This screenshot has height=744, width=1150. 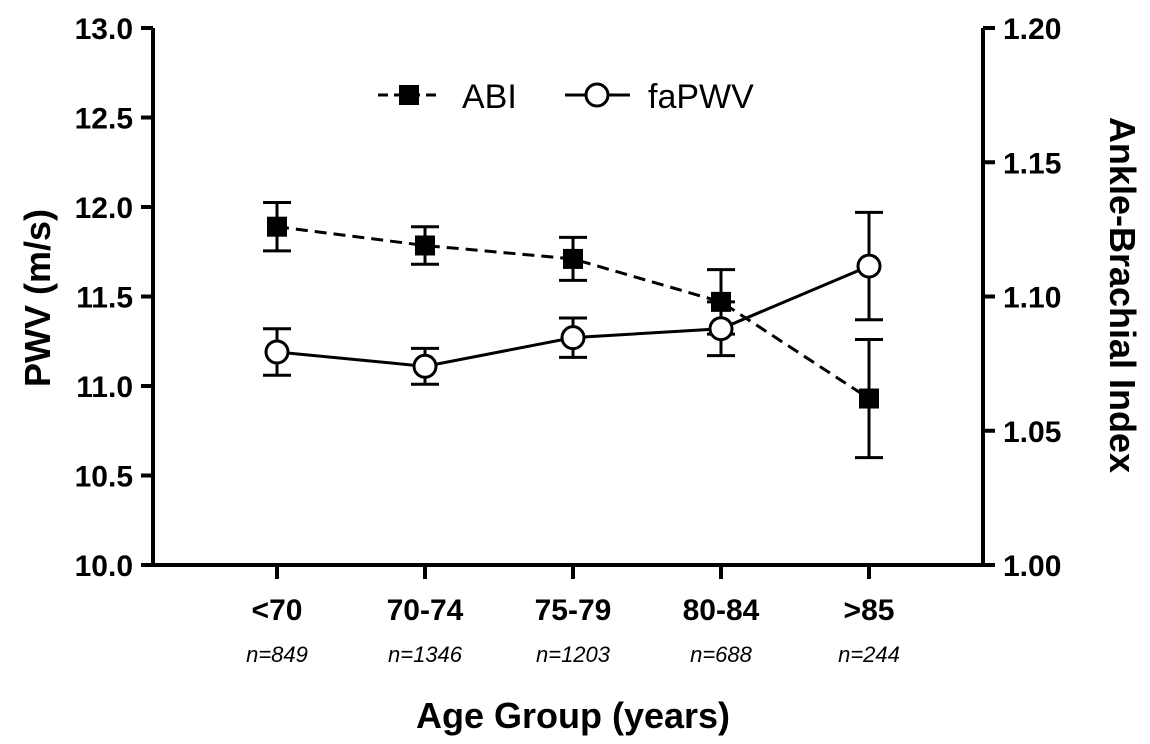 I want to click on left-tick-label: 13.0, so click(x=104, y=29).